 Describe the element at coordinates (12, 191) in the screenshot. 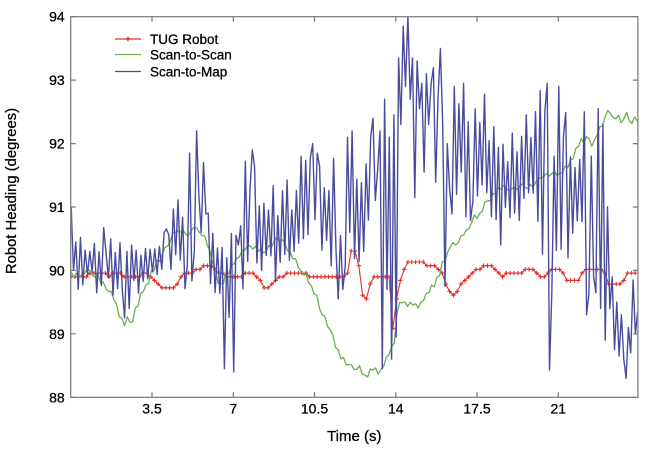

I see `svg-text: Robot Heading (degrees)` at that location.